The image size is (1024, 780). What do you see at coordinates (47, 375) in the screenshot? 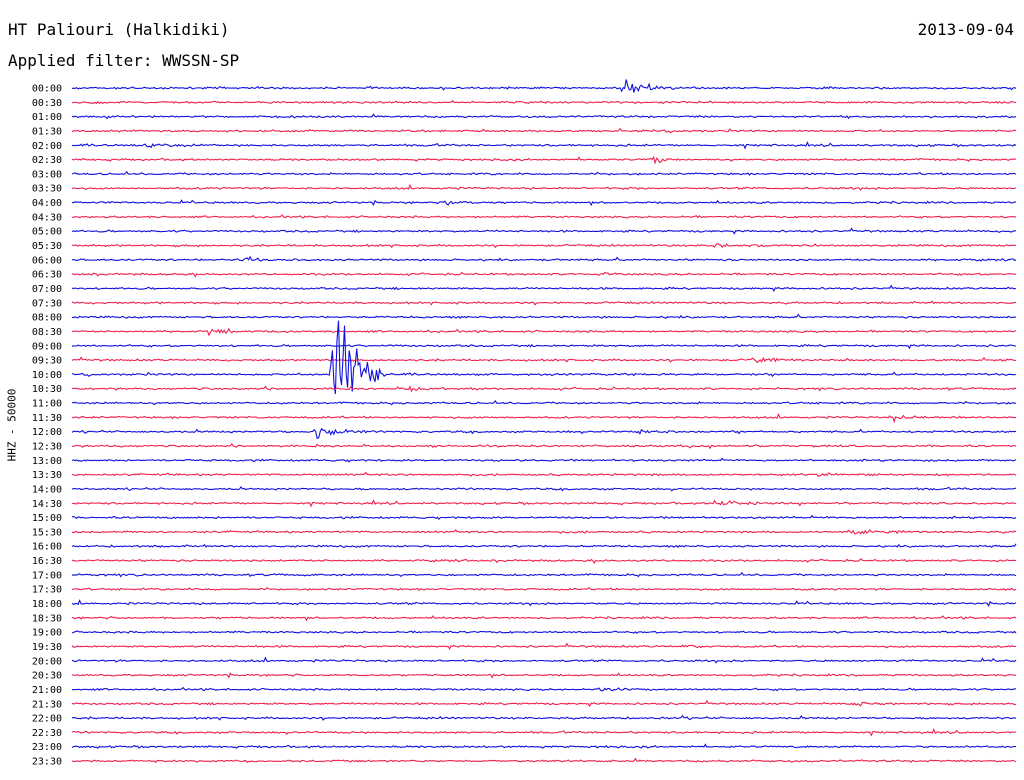
I see `time-label-1000: 10:00` at bounding box center [47, 375].